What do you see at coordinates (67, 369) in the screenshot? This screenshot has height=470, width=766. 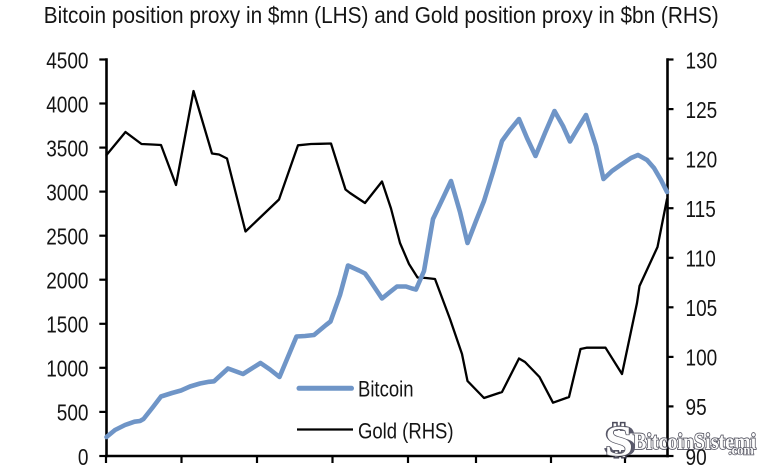 I see `svg-text: 1000` at bounding box center [67, 369].